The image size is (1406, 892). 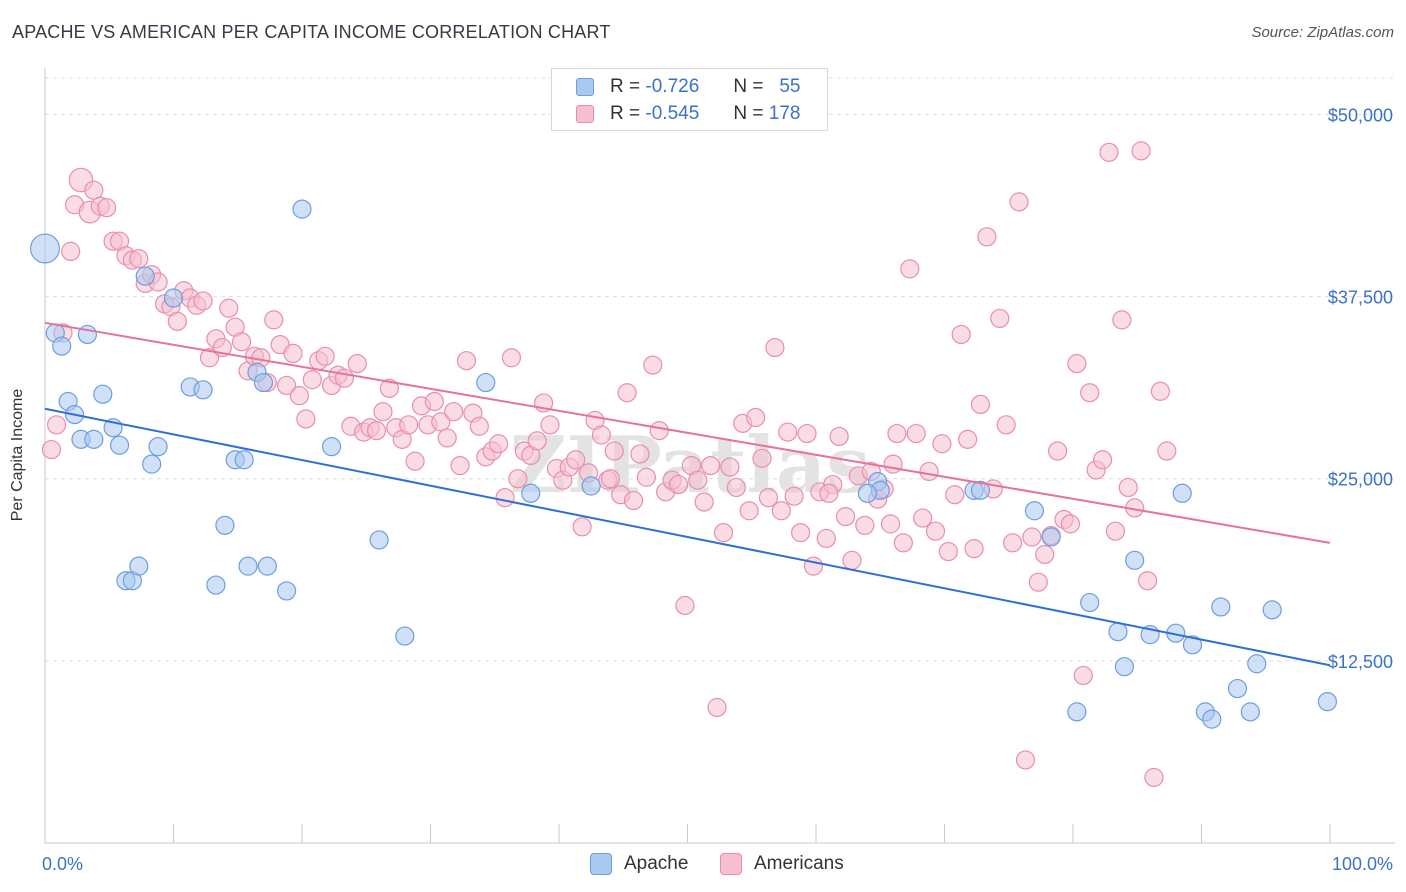 I want to click on r-label: R =, so click(x=625, y=86).